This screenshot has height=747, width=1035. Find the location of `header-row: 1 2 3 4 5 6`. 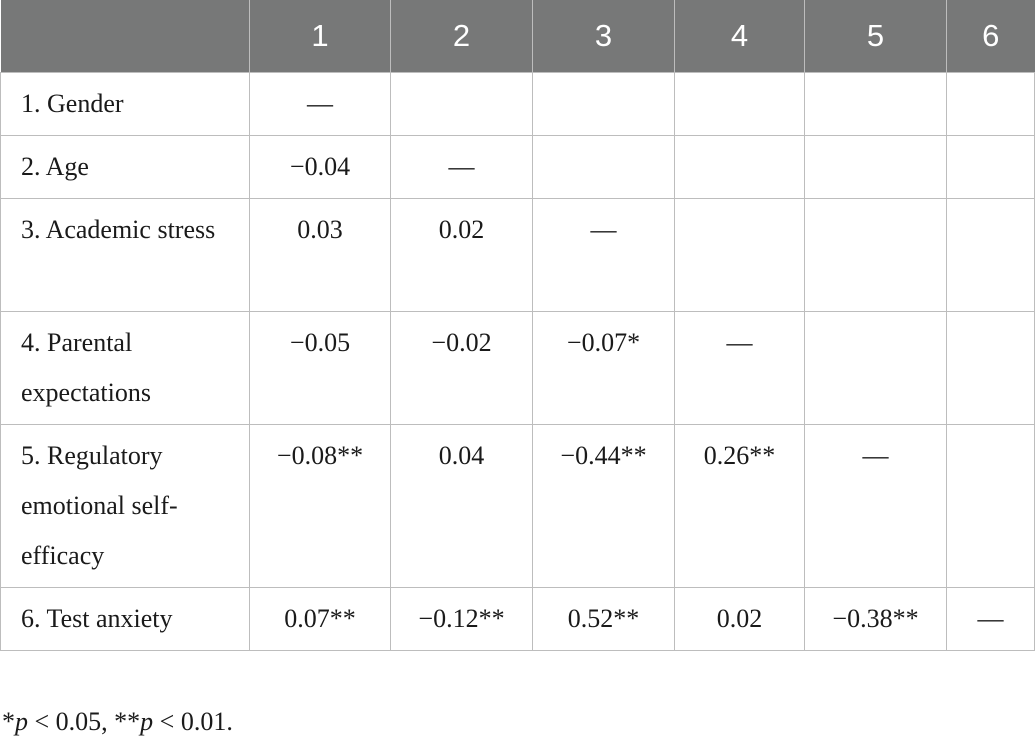

header-row: 1 2 3 4 5 6 is located at coordinates (517, 36).